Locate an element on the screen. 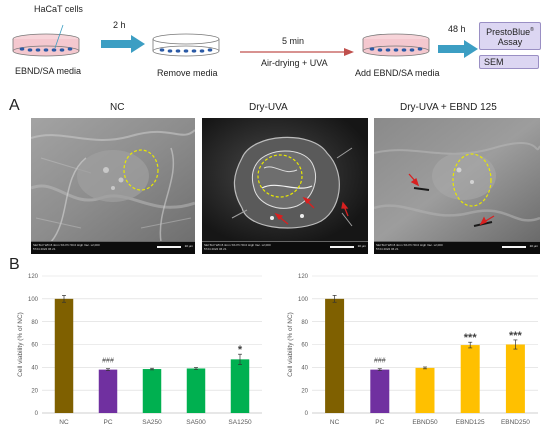 The image size is (550, 433). prestoblue-label: PrestoBlue is located at coordinates (508, 32).